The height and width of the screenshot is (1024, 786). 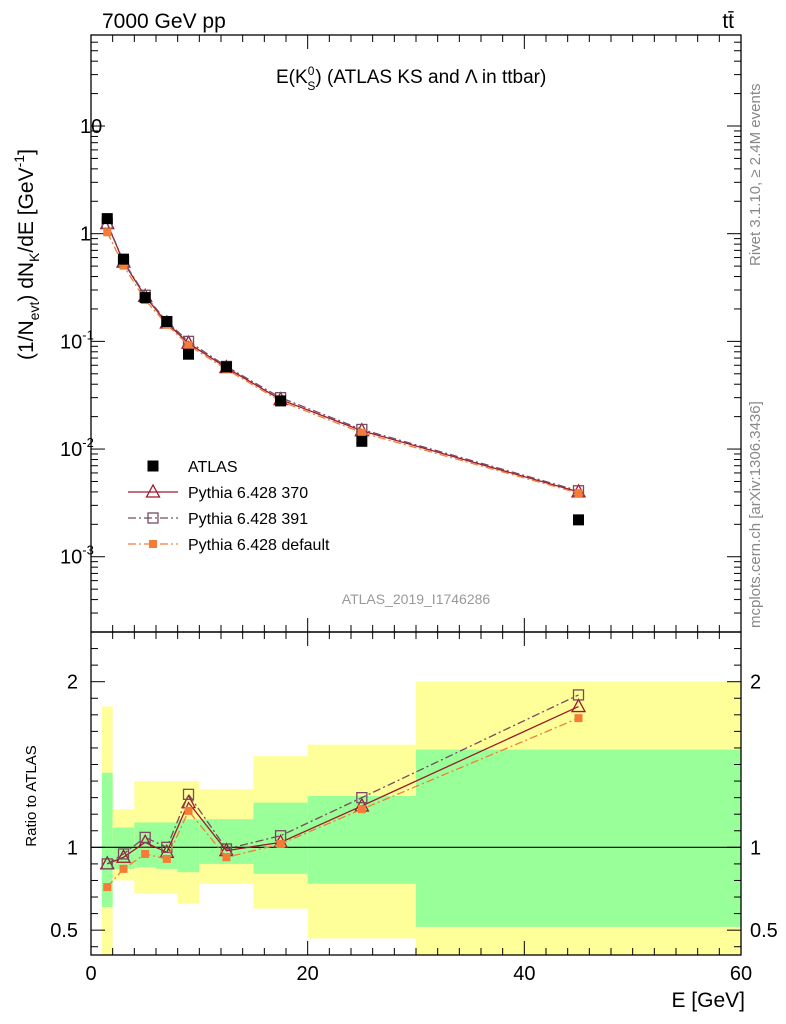 I want to click on ratio-series-group, so click(x=343, y=790).